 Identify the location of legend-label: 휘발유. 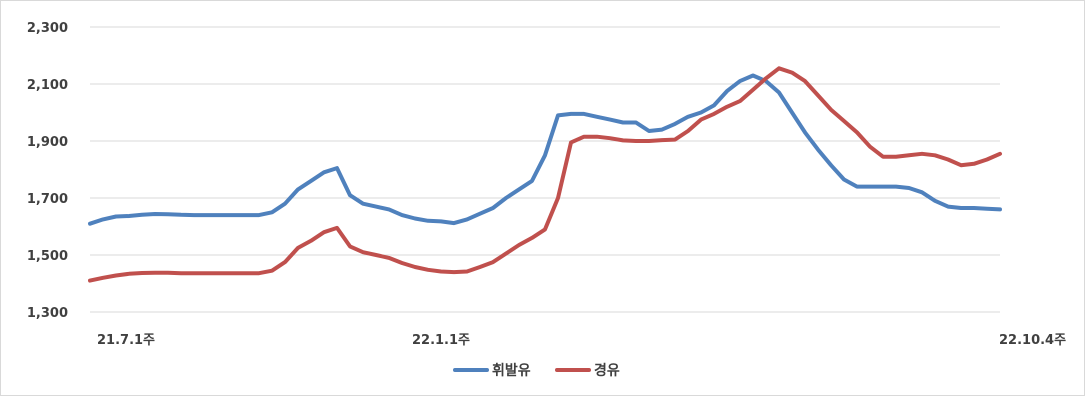
(511, 370).